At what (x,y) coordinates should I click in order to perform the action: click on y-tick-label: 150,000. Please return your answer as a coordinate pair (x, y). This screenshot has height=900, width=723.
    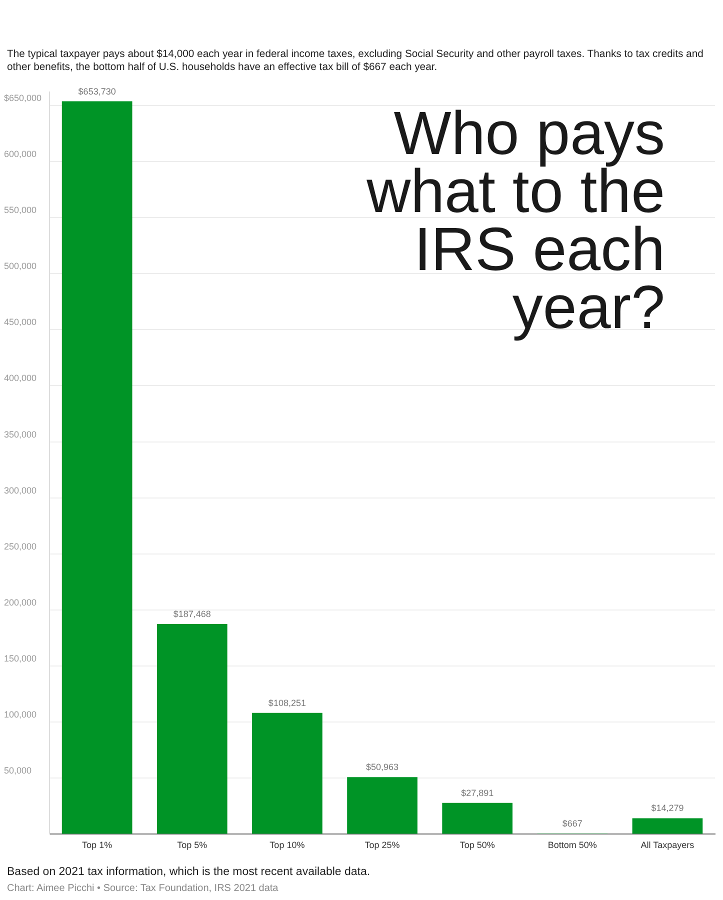
    Looking at the image, I should click on (20, 659).